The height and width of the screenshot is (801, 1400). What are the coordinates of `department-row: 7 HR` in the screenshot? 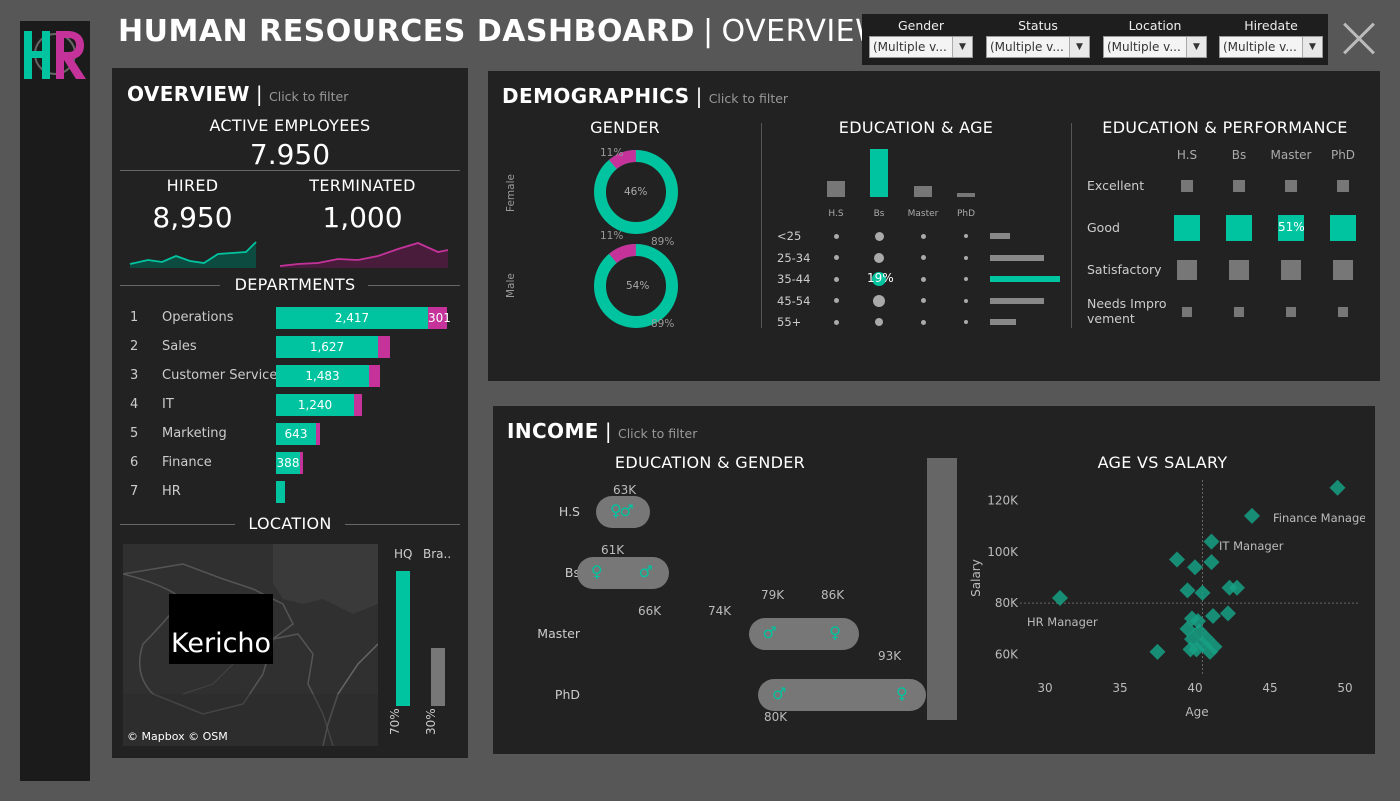 It's located at (289, 492).